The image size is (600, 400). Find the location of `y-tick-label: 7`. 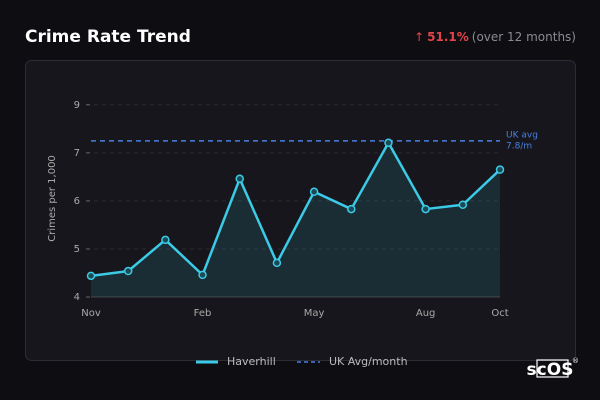

y-tick-label: 7 is located at coordinates (77, 153).